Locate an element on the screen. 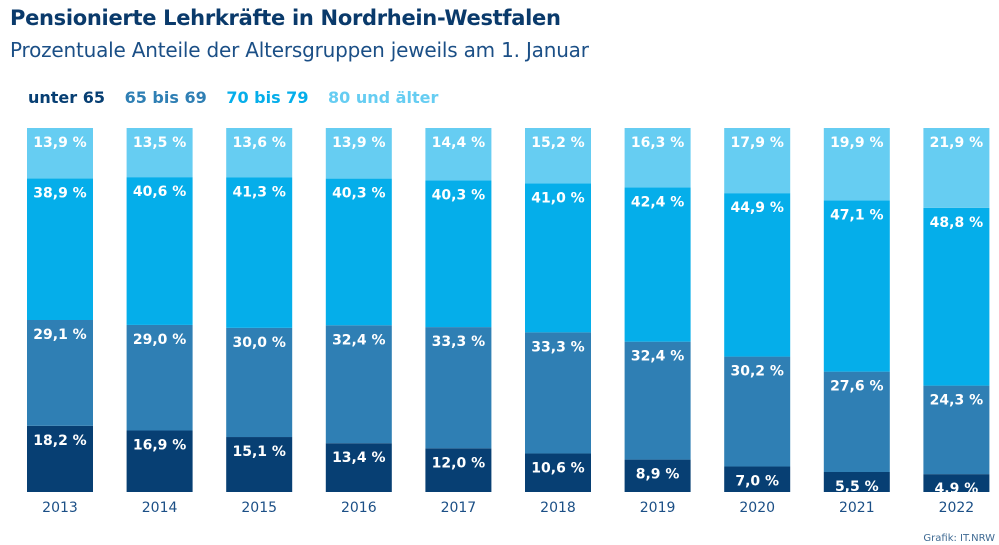 The height and width of the screenshot is (545, 999). bar-segment-2022-s0 is located at coordinates (956, 483).